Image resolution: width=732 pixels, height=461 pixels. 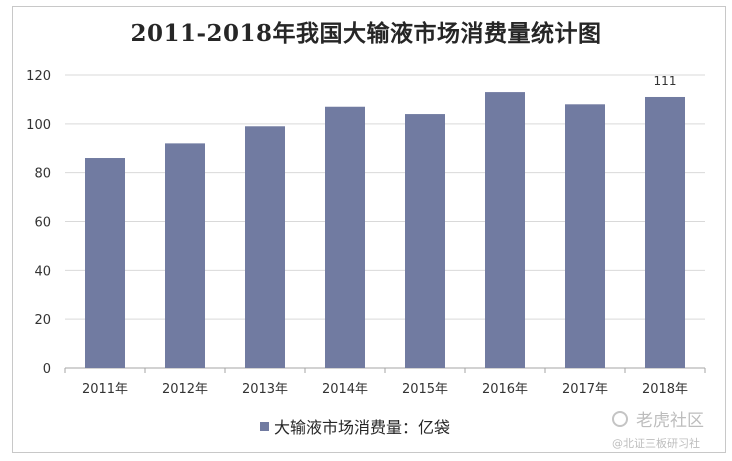 What do you see at coordinates (585, 389) in the screenshot?
I see `x-tick-label: 2017年` at bounding box center [585, 389].